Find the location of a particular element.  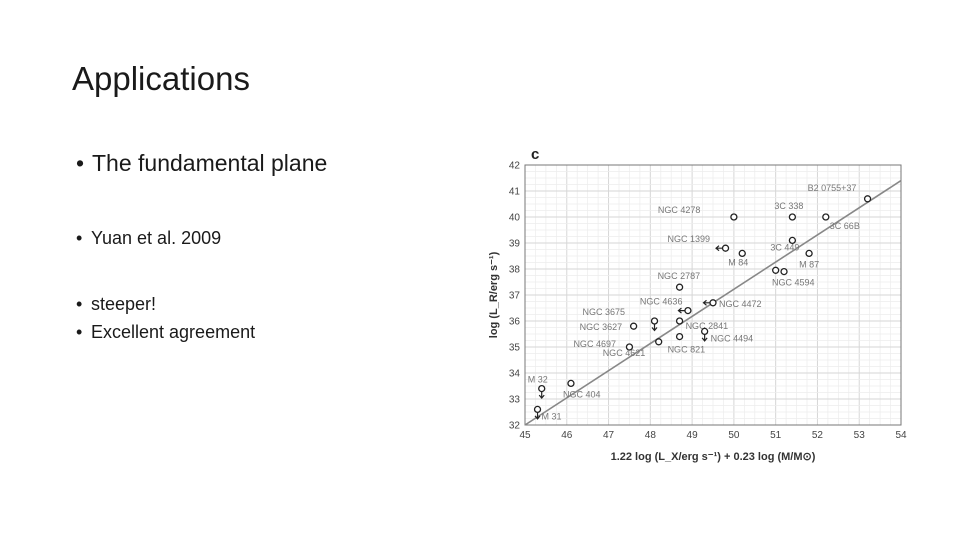

point-label: NGC 4472 is located at coordinates (740, 304).